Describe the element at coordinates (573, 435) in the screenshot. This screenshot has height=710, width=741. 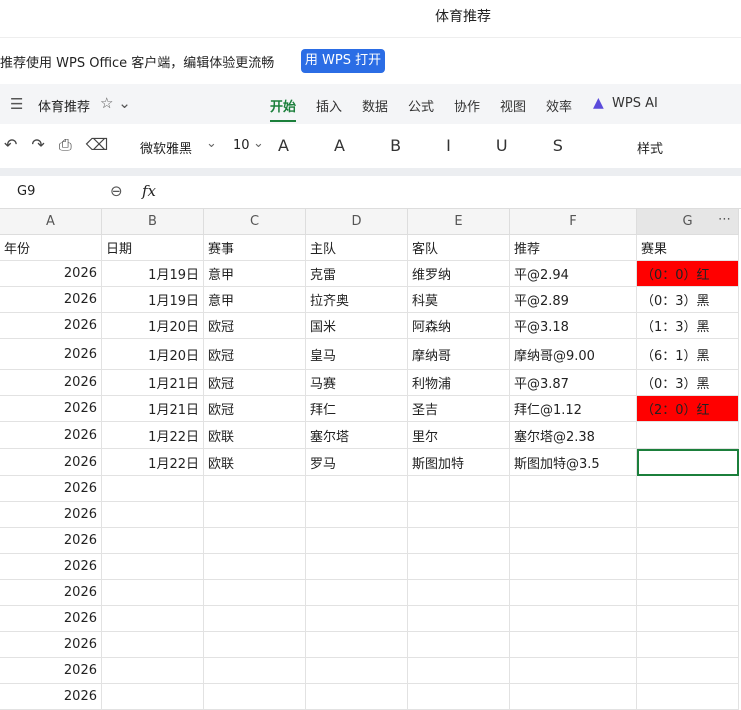
I see `cell: 塞尔塔@2.38` at that location.